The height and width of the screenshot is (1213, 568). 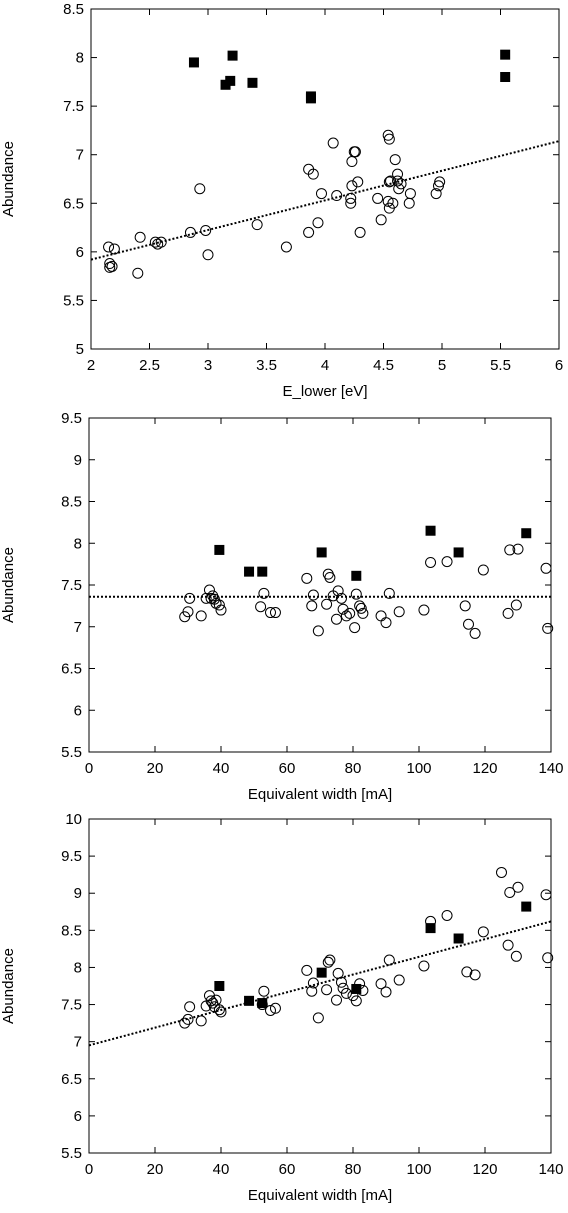 What do you see at coordinates (550, 768) in the screenshot?
I see `x-tick-label: 140` at bounding box center [550, 768].